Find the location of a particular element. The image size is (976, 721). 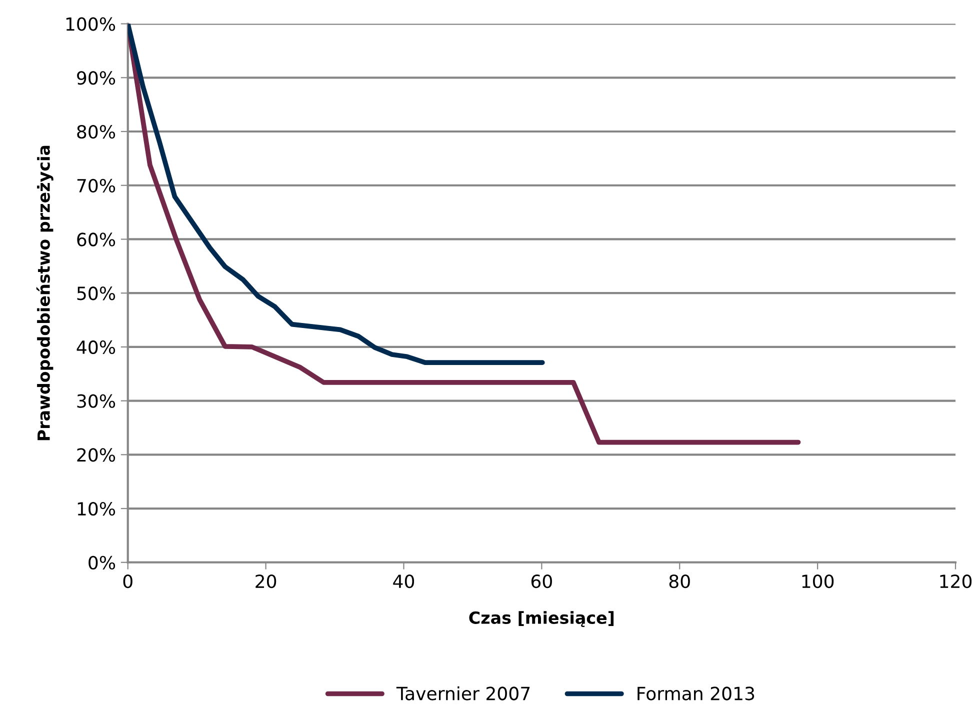

y-tick-label: 60% is located at coordinates (96, 239).